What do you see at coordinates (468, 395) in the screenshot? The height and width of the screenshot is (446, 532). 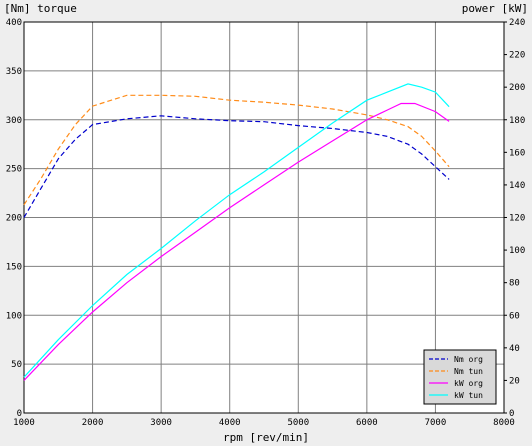 I see `legend-label: kW tun` at bounding box center [468, 395].